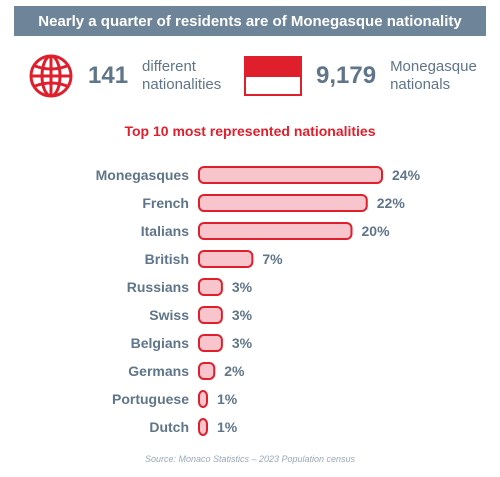 The image size is (500, 477). What do you see at coordinates (160, 343) in the screenshot?
I see `category-label: Belgians` at bounding box center [160, 343].